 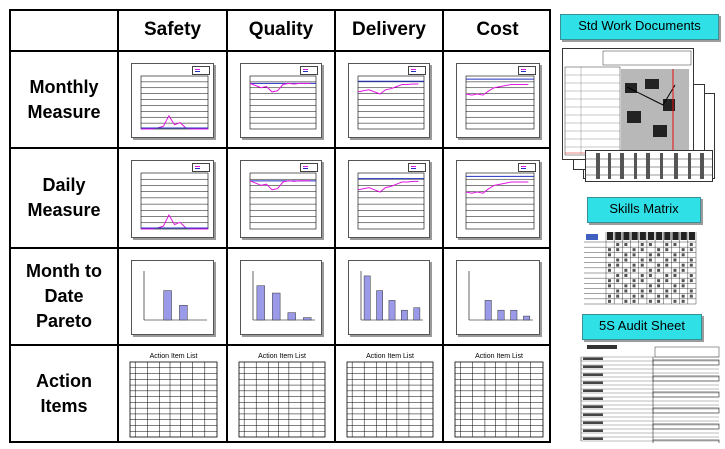 What do you see at coordinates (389, 297) in the screenshot?
I see `pareto-chart-delivery` at bounding box center [389, 297].